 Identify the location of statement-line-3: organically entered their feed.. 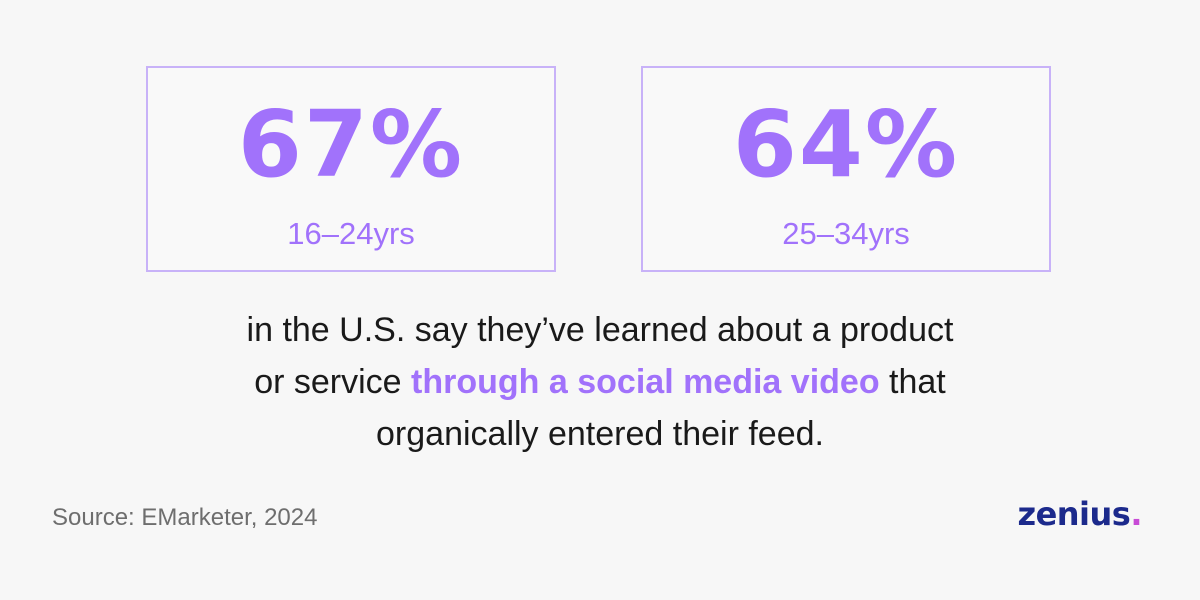
(600, 434).